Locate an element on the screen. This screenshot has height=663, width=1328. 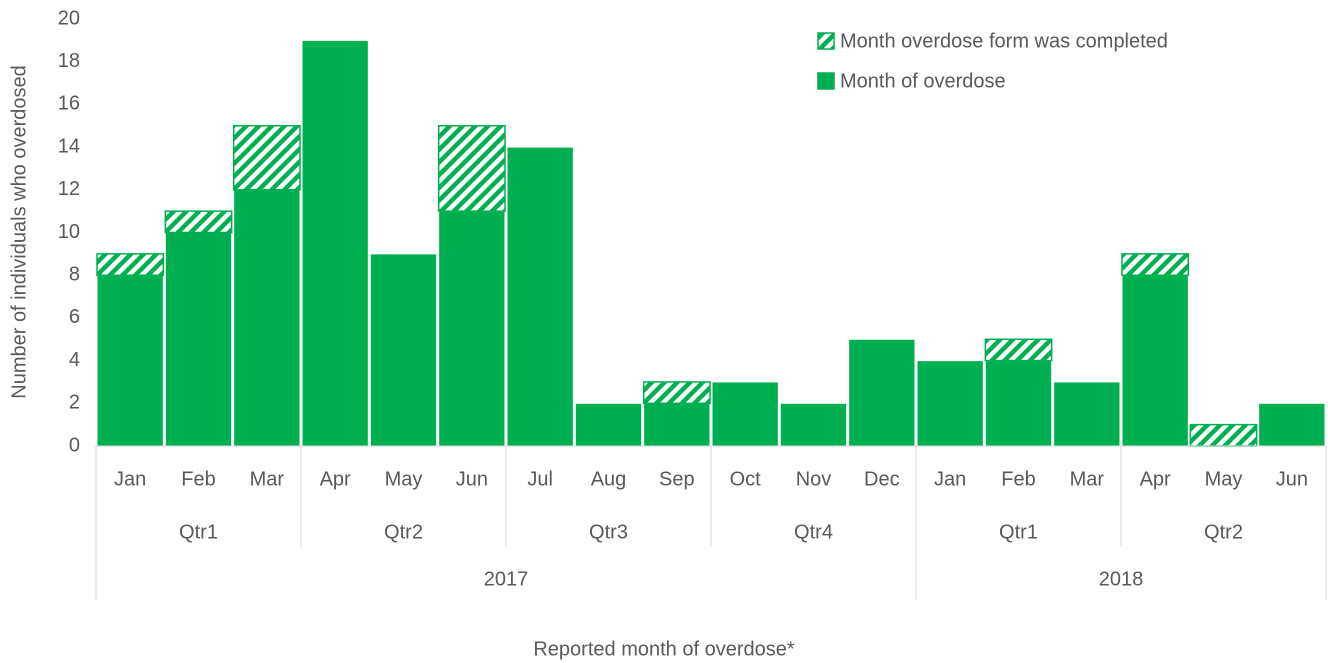
y-tick-label: 8 is located at coordinates (74, 274).